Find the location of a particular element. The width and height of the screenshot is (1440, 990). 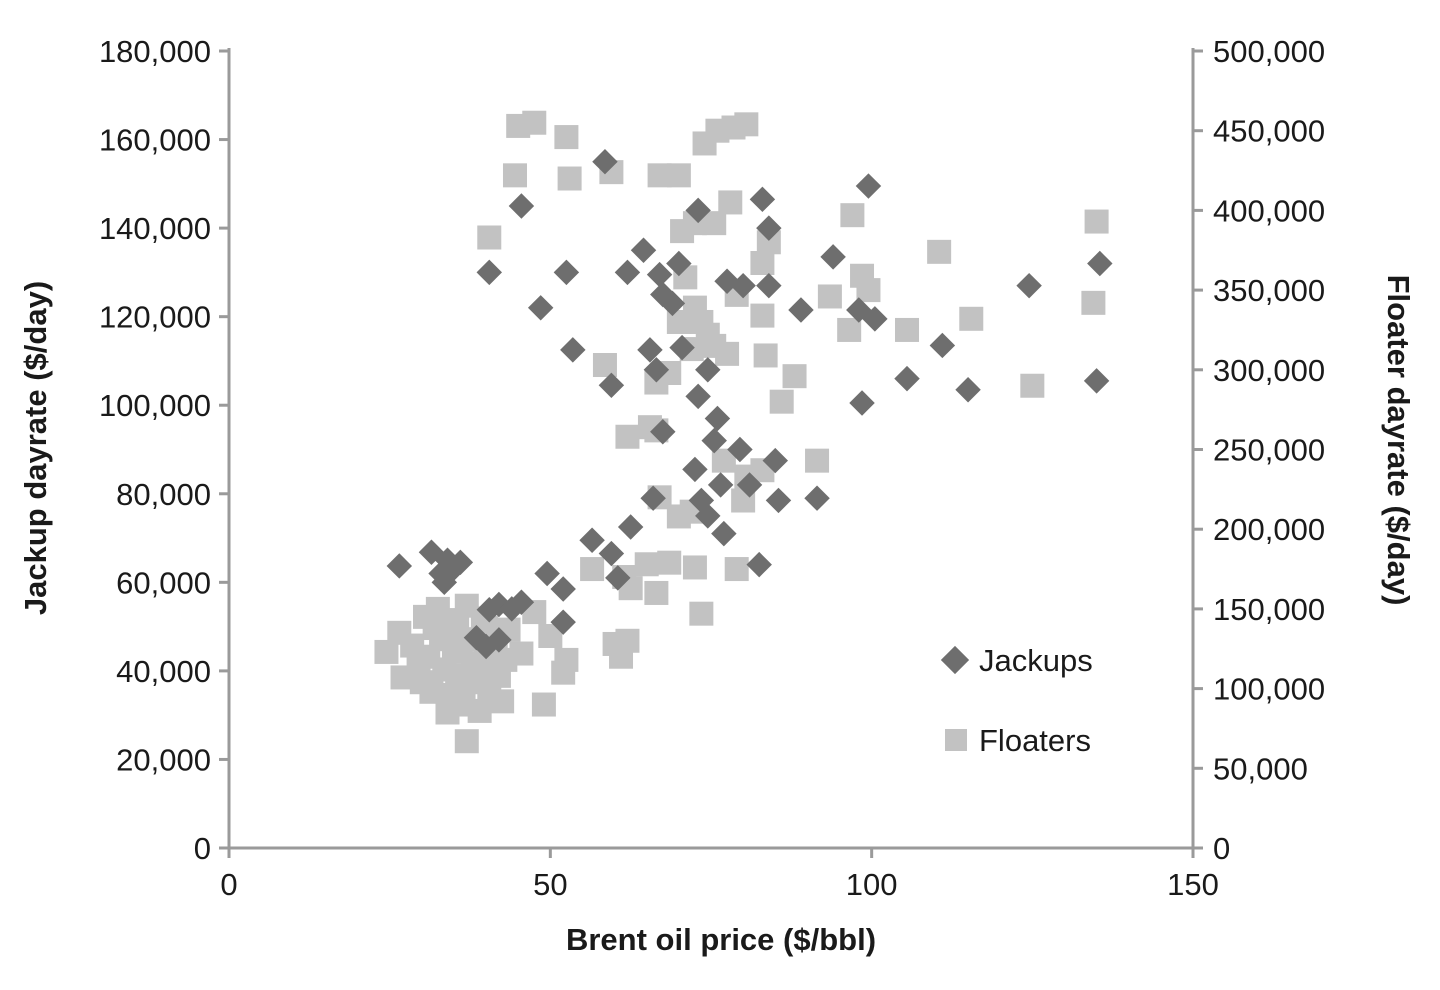

x-tick-label: 100 is located at coordinates (872, 884).